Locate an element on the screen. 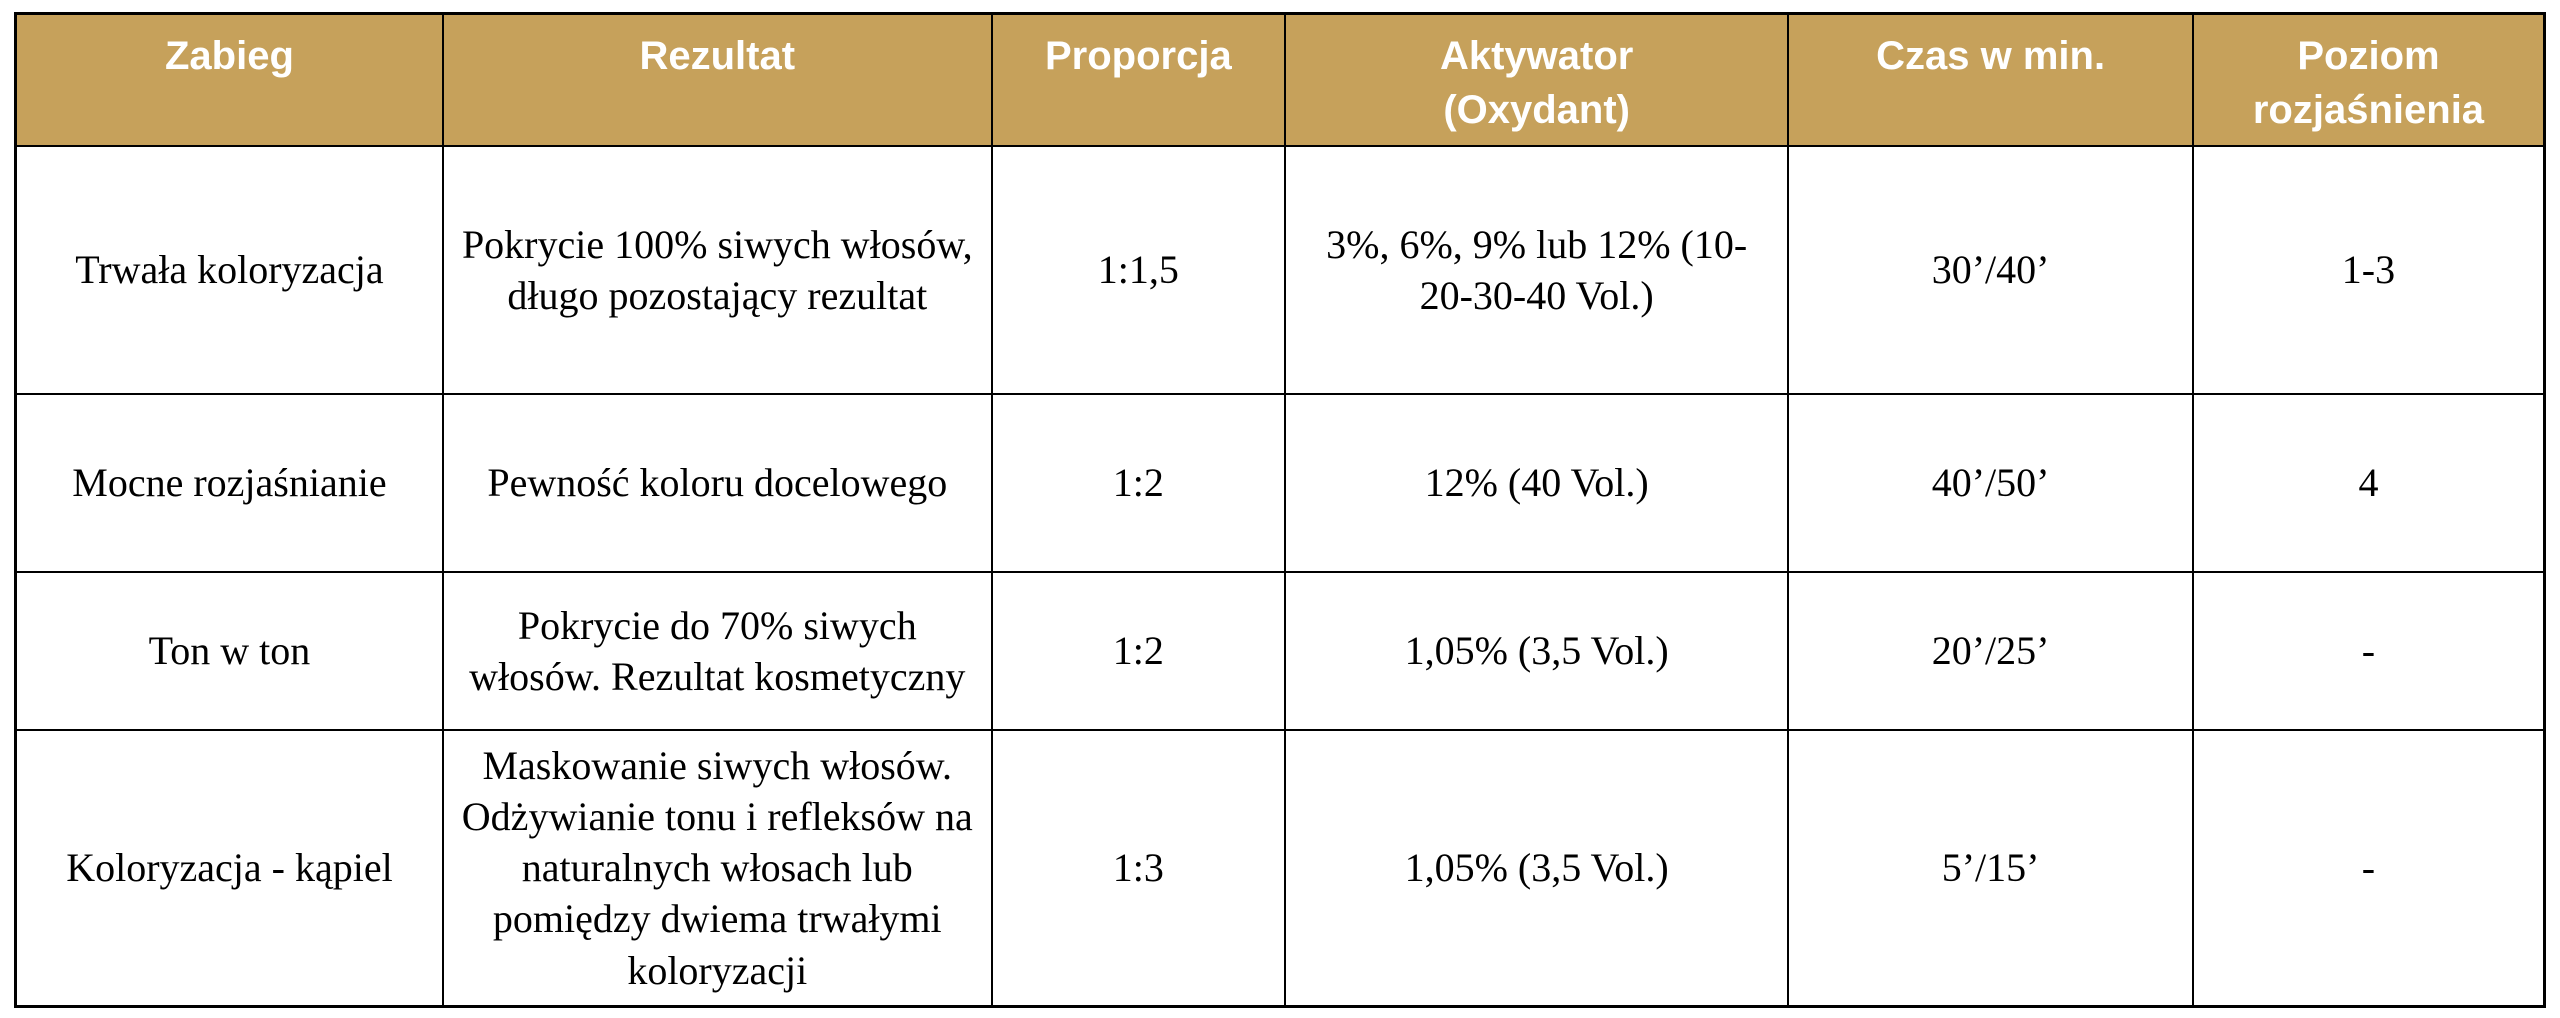 The height and width of the screenshot is (1018, 2560). cell-text: 1:3 is located at coordinates (1138, 868).